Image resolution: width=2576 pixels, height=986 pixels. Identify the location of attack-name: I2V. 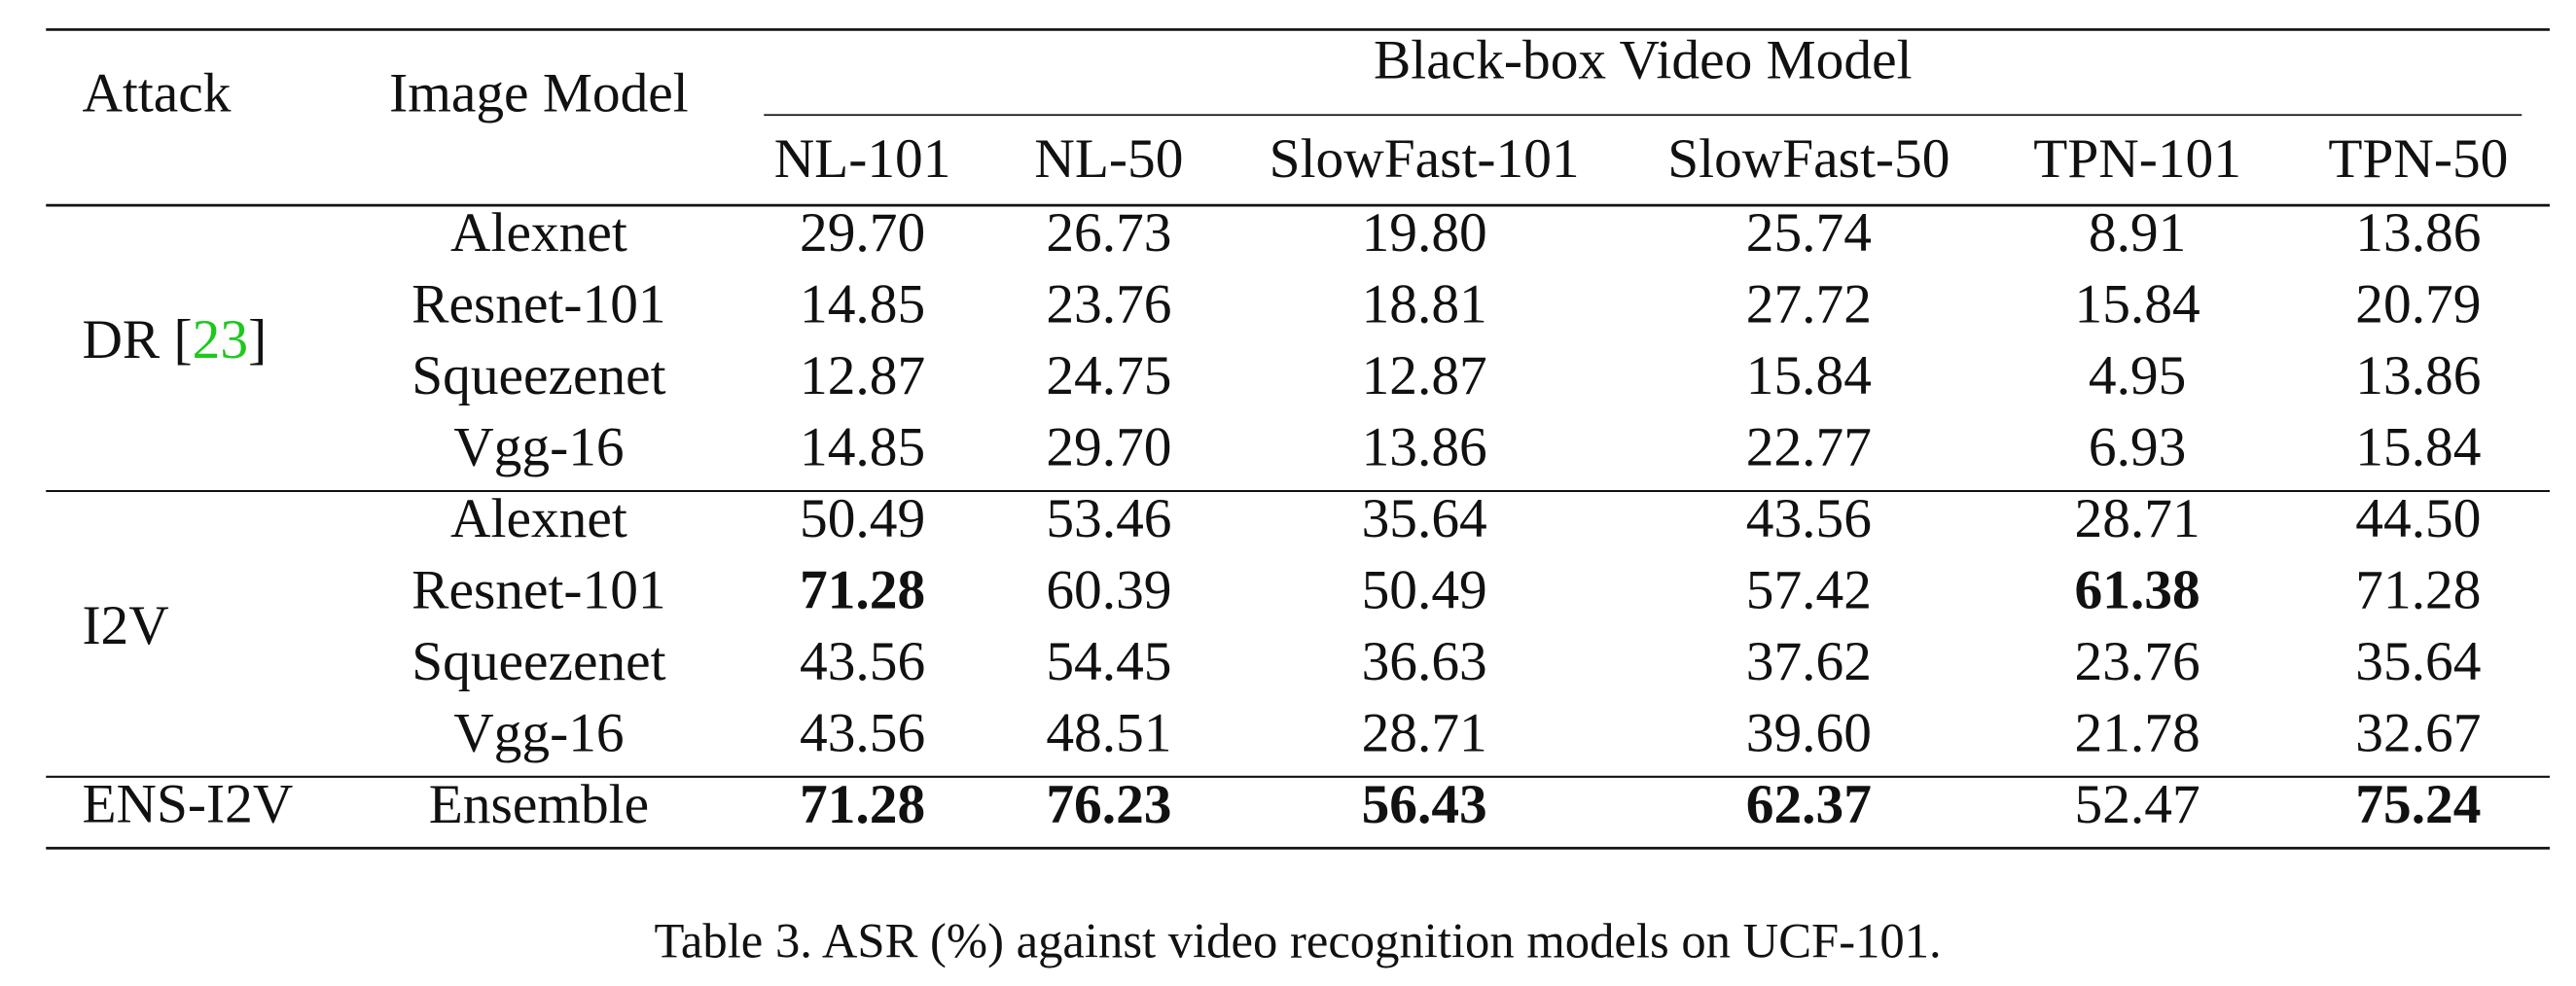
(125, 626).